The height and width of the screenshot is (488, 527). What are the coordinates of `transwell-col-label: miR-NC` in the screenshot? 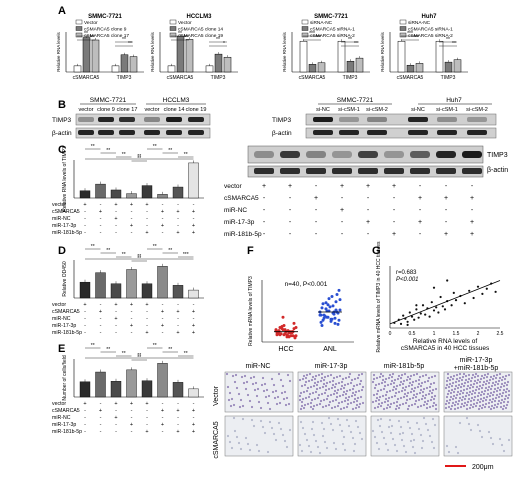 It's located at (258, 366).